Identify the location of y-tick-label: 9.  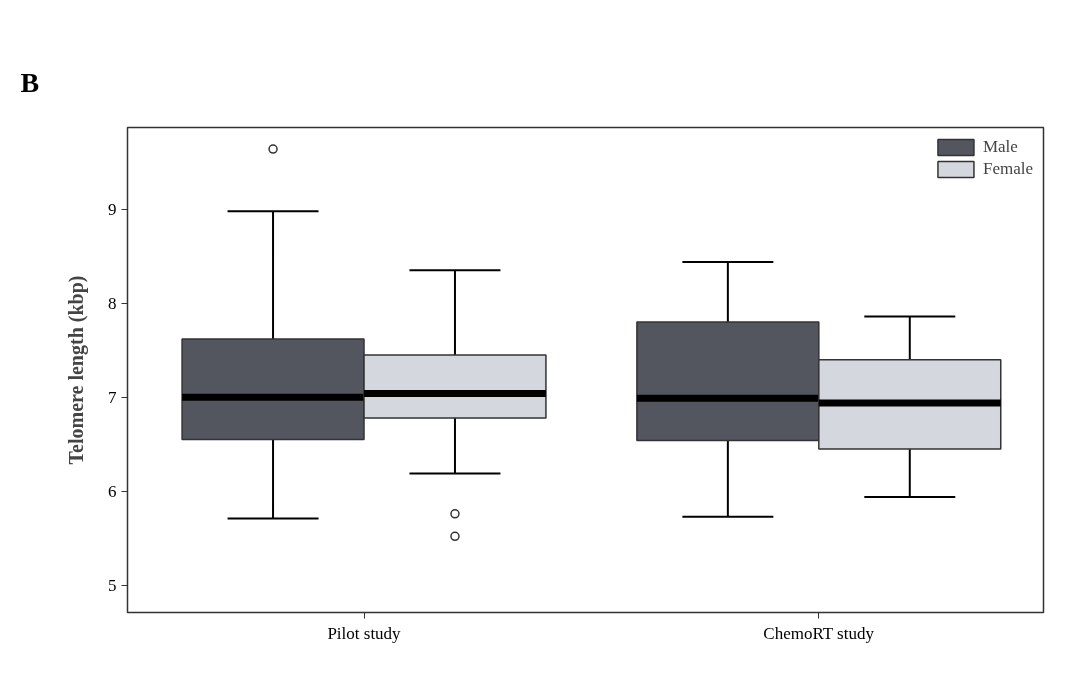
(112, 209).